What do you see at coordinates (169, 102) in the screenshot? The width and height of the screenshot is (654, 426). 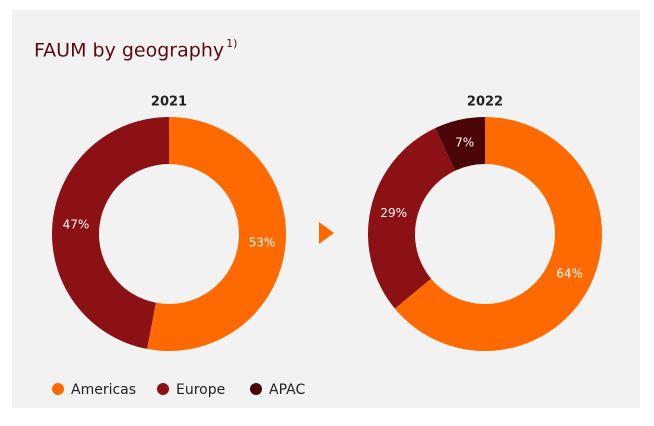 I see `chart-title: 2021` at bounding box center [169, 102].